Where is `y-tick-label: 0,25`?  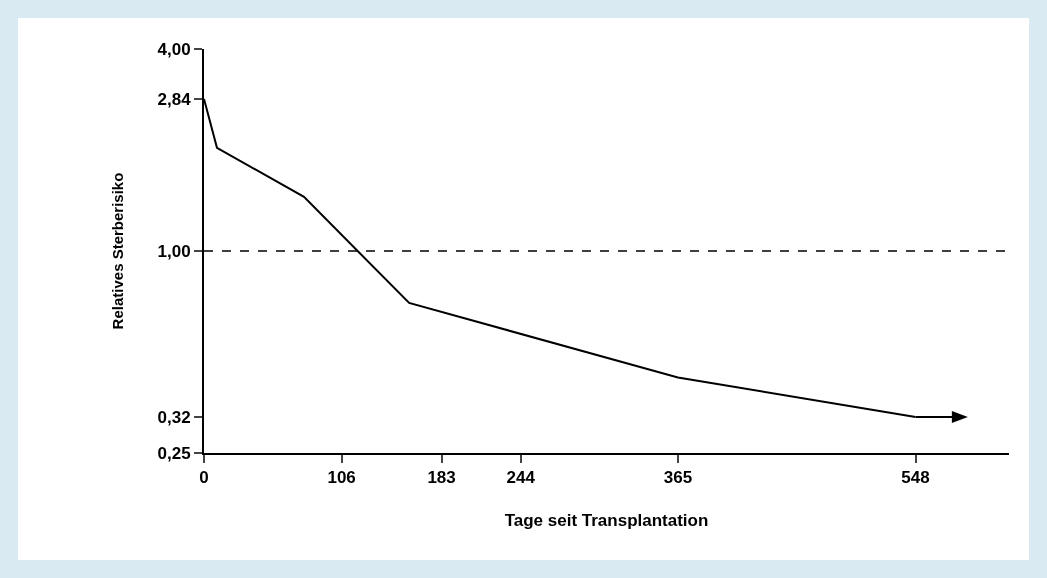
y-tick-label: 0,25 is located at coordinates (174, 453).